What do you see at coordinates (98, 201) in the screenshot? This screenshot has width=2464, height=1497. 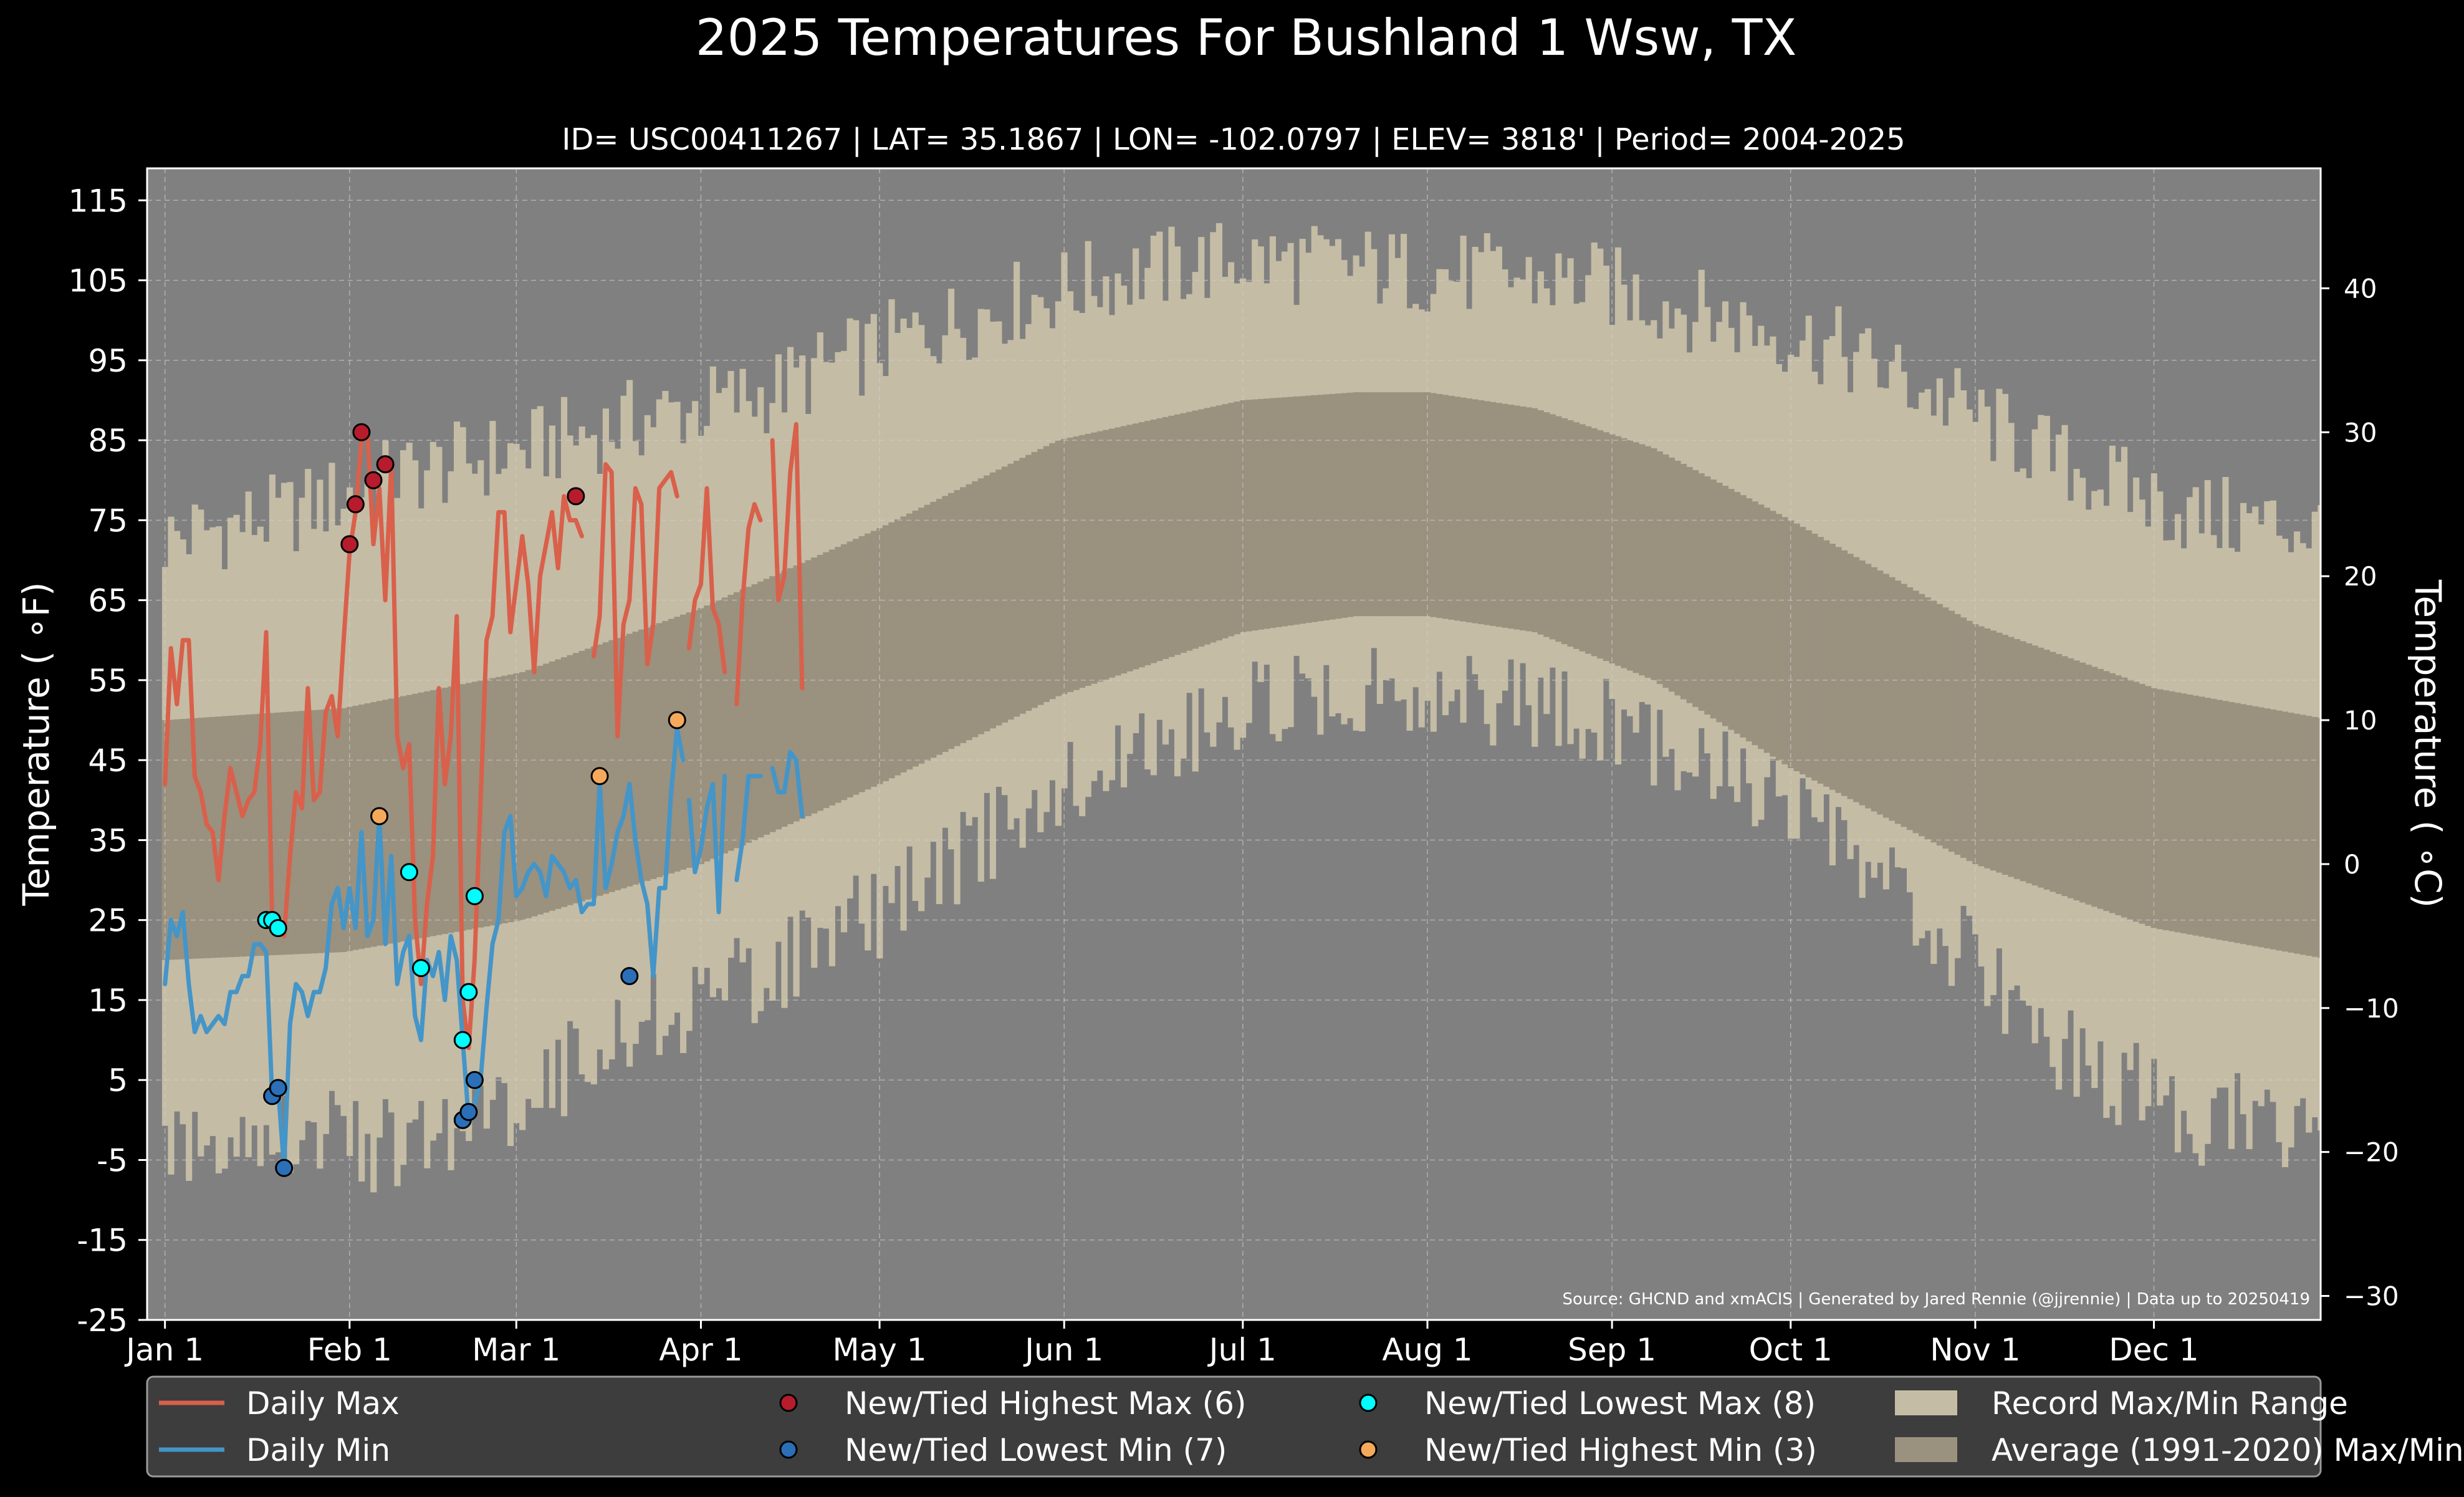 I see `y-tick-label: 115` at bounding box center [98, 201].